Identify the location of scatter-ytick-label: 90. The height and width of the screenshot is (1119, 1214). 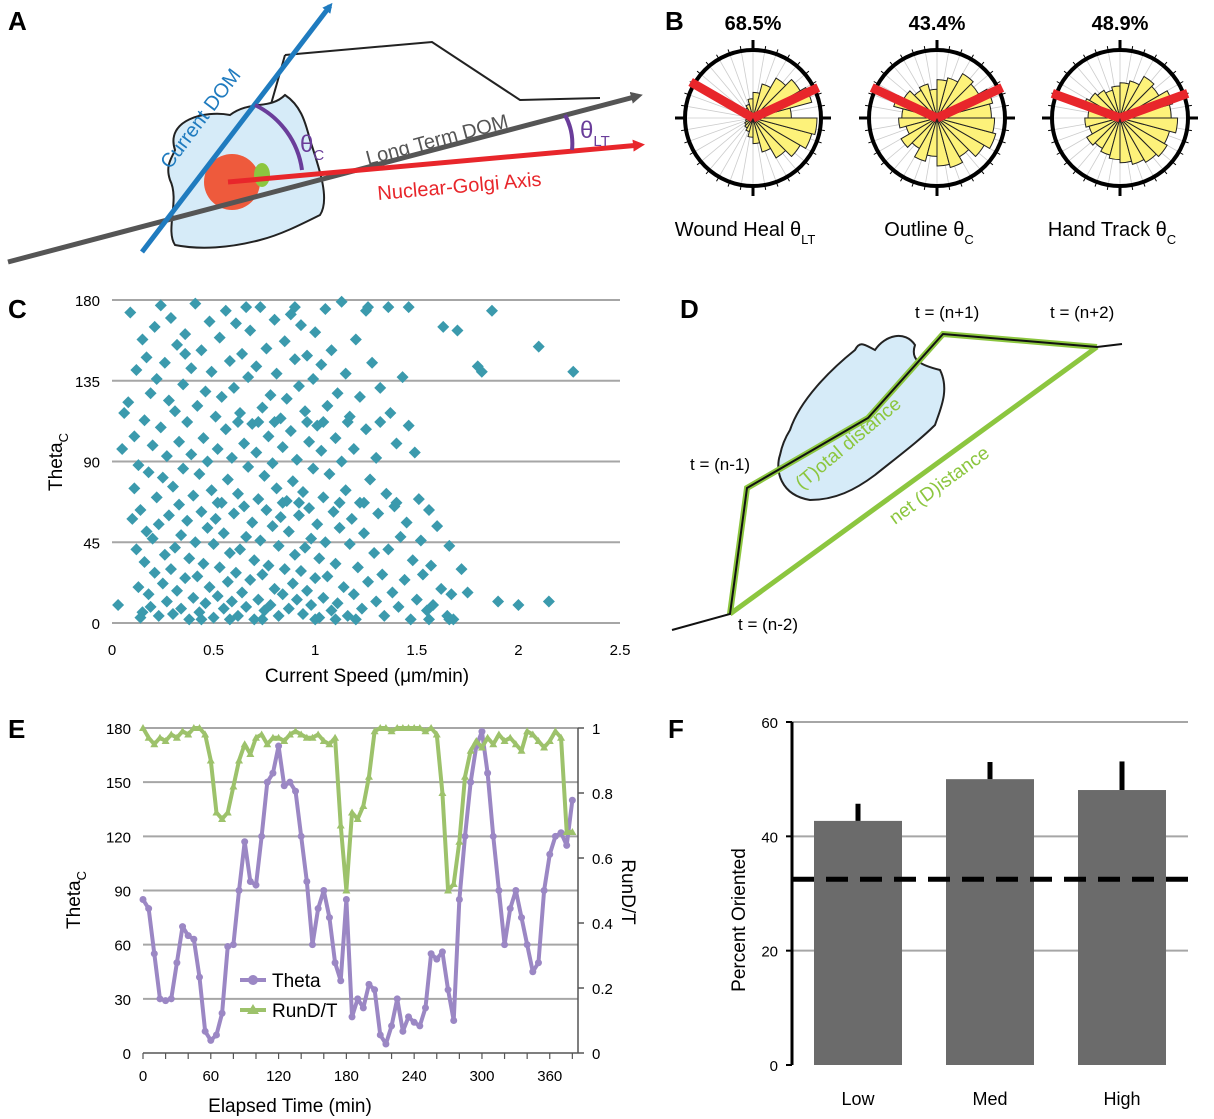
(91, 463).